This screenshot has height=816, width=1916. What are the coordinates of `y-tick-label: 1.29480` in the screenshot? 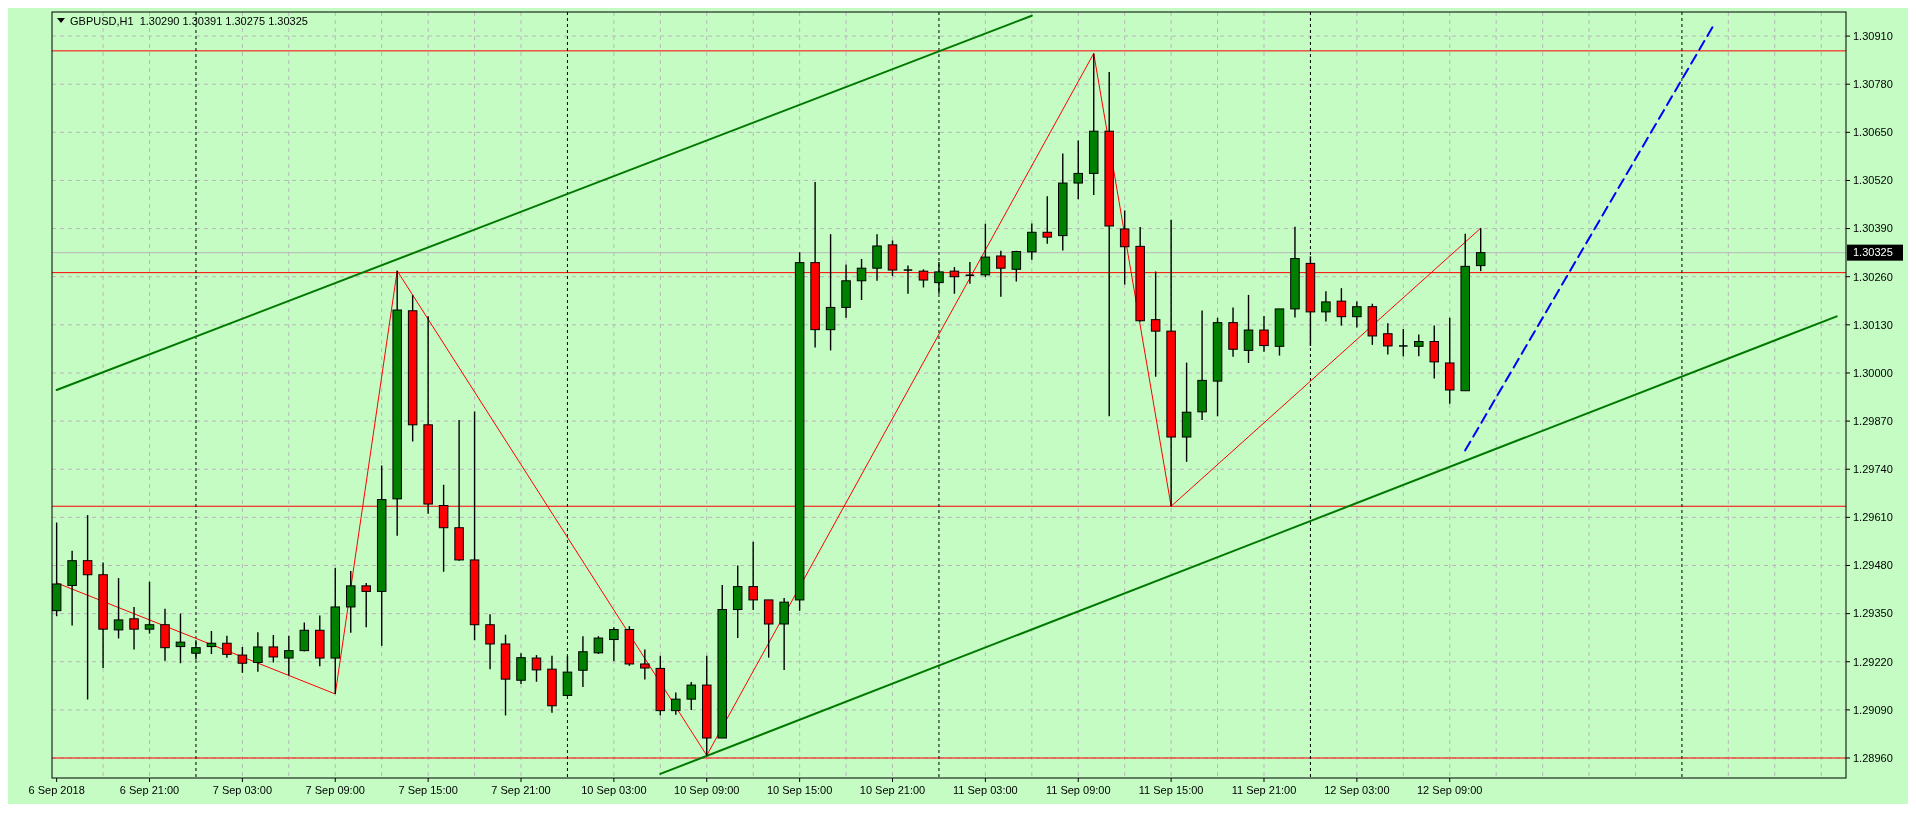 It's located at (1873, 565).